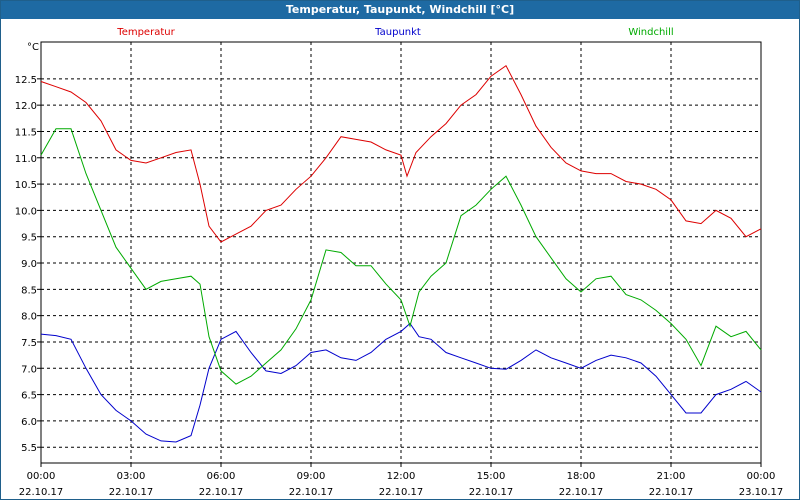  I want to click on y-tick-label: 8.0, so click(29, 317).